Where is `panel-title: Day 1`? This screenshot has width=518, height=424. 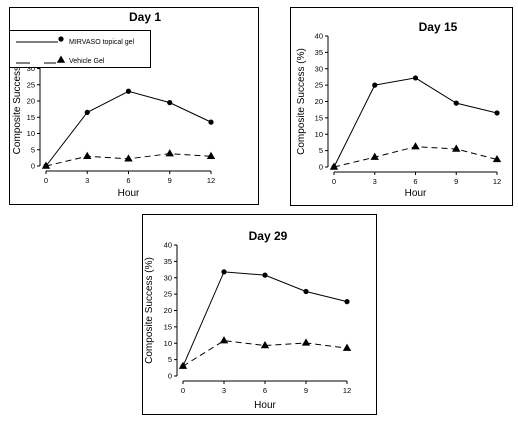
panel-title: Day 1 is located at coordinates (145, 17).